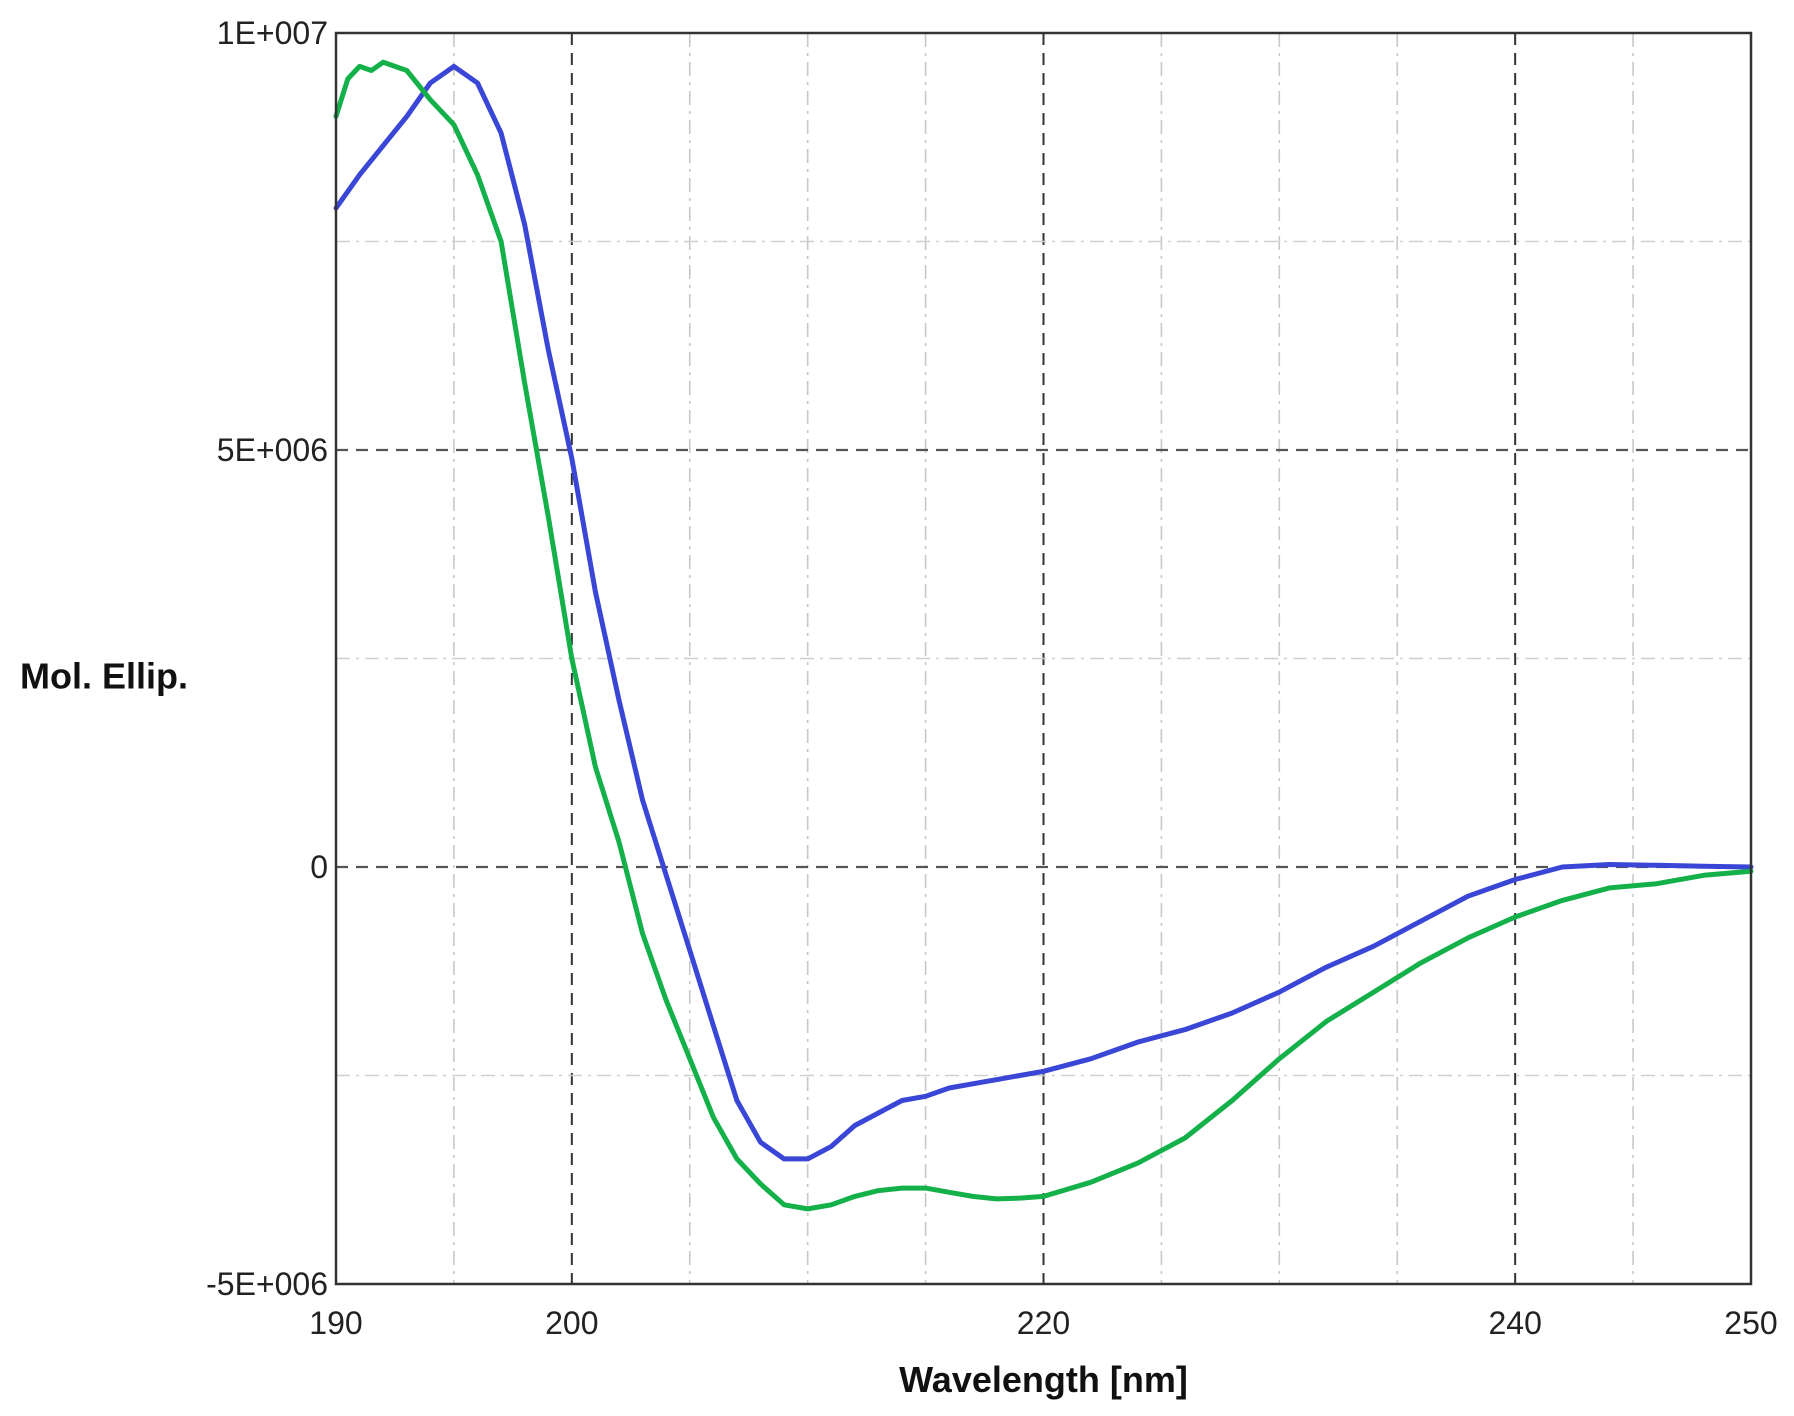 The height and width of the screenshot is (1416, 1794). What do you see at coordinates (571, 1323) in the screenshot?
I see `x-tick-label: 200` at bounding box center [571, 1323].